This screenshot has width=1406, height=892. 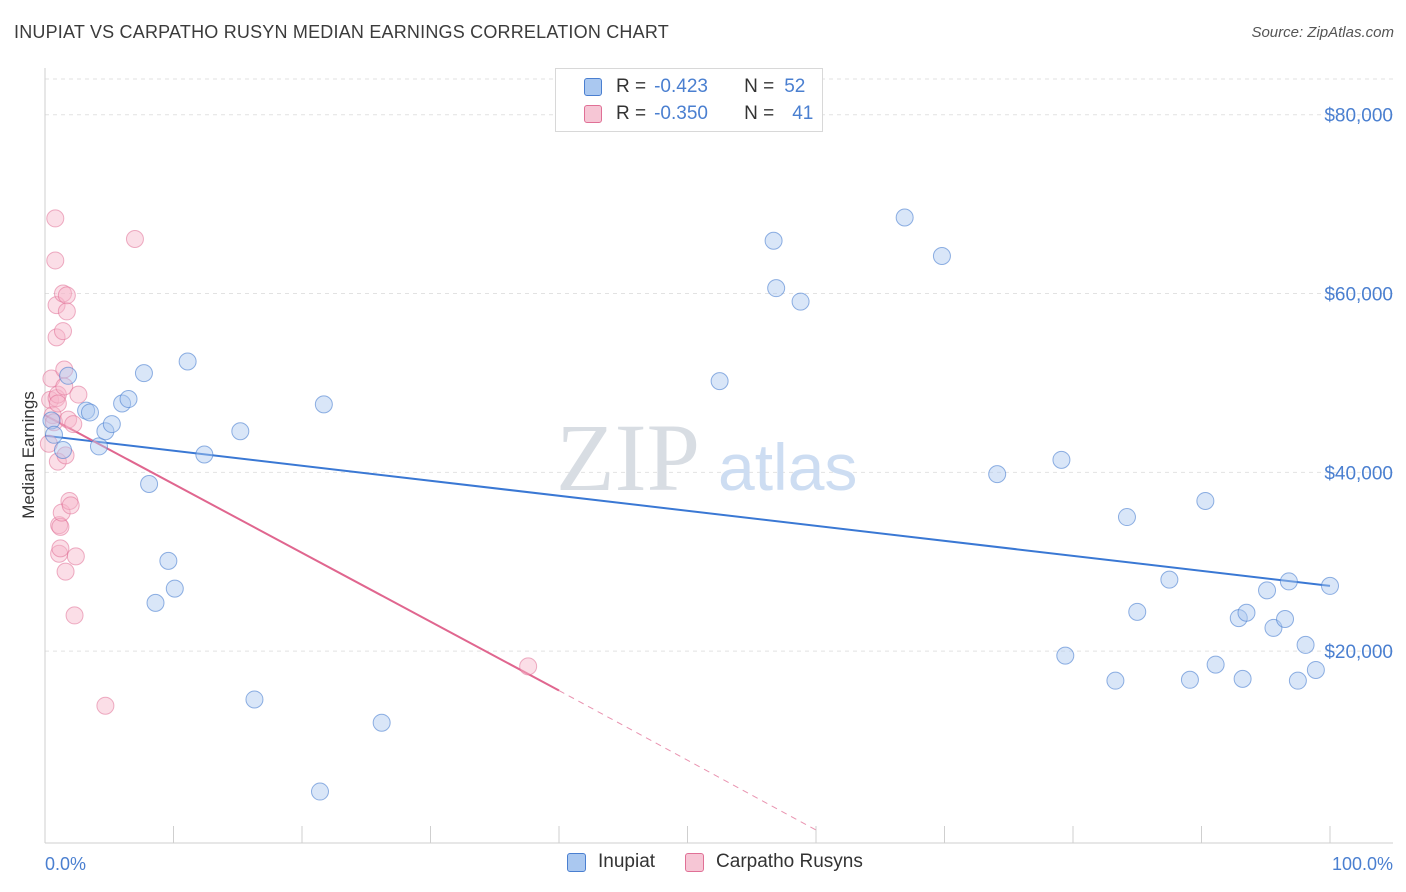 I want to click on x-tick-labels: 0.0% 100.0%, so click(x=719, y=864).